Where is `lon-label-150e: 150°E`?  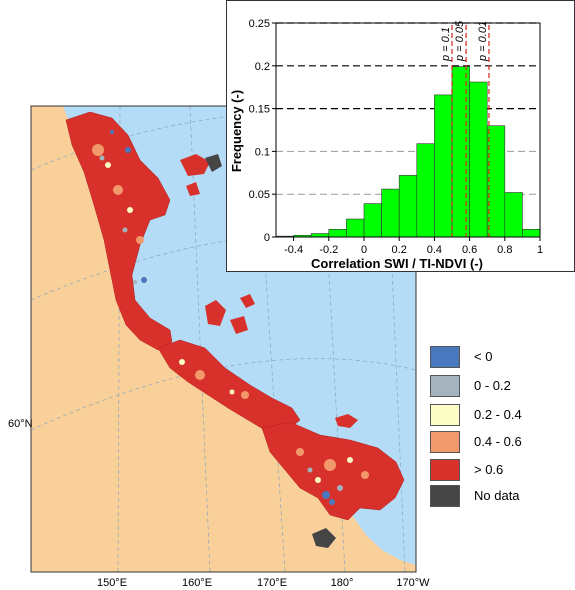
lon-label-150e: 150°E is located at coordinates (112, 583).